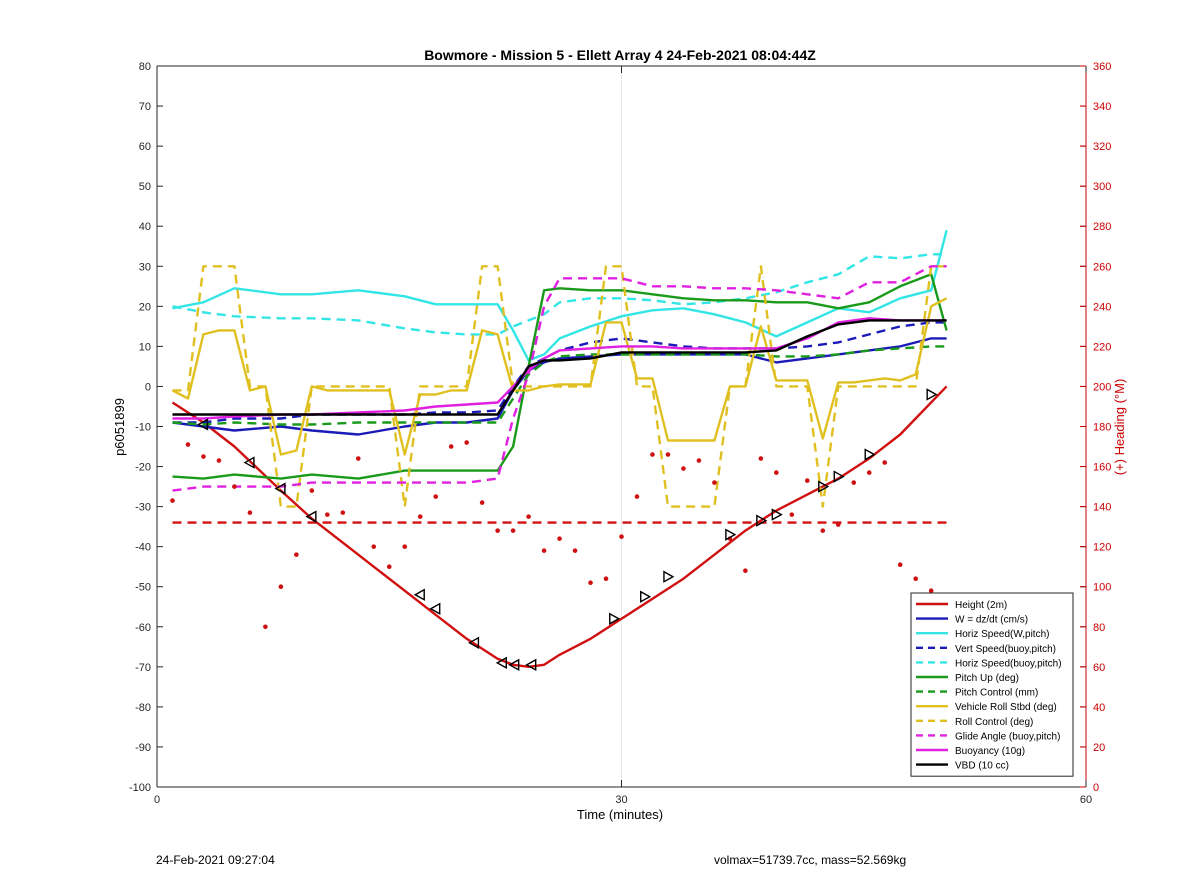  Describe the element at coordinates (987, 678) in the screenshot. I see `legend-entry: Pitch Up (deg)` at that location.